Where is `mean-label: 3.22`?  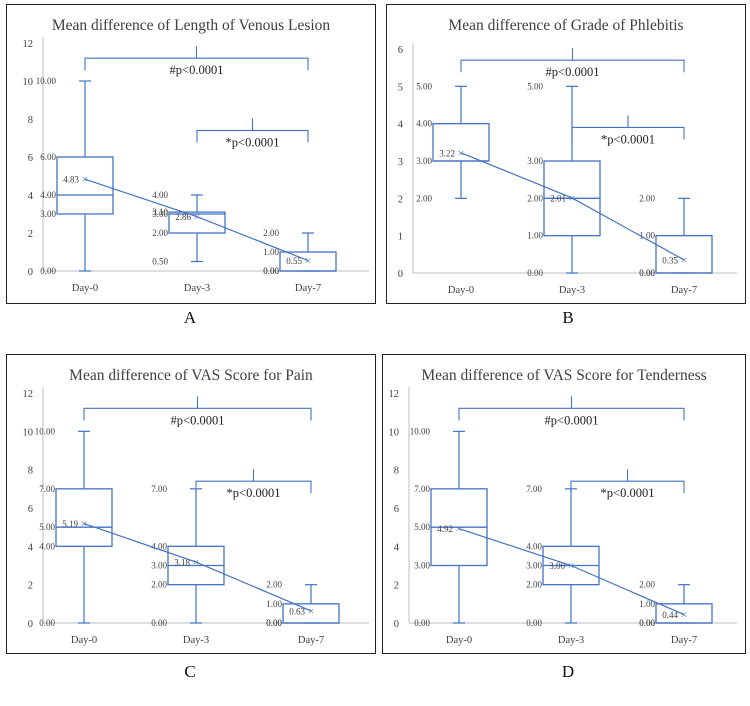 mean-label: 3.22 is located at coordinates (447, 153).